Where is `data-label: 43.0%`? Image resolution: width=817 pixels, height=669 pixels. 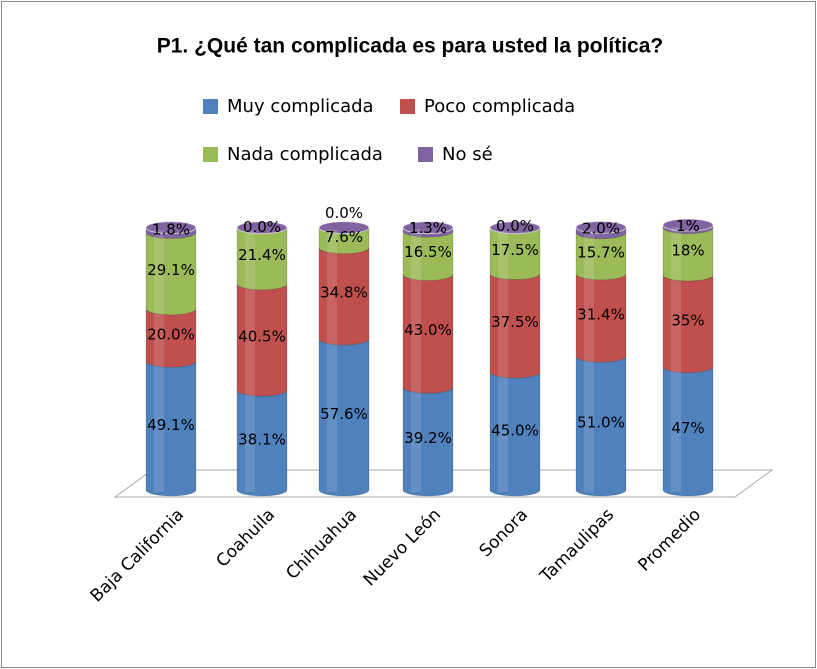 data-label: 43.0% is located at coordinates (428, 330).